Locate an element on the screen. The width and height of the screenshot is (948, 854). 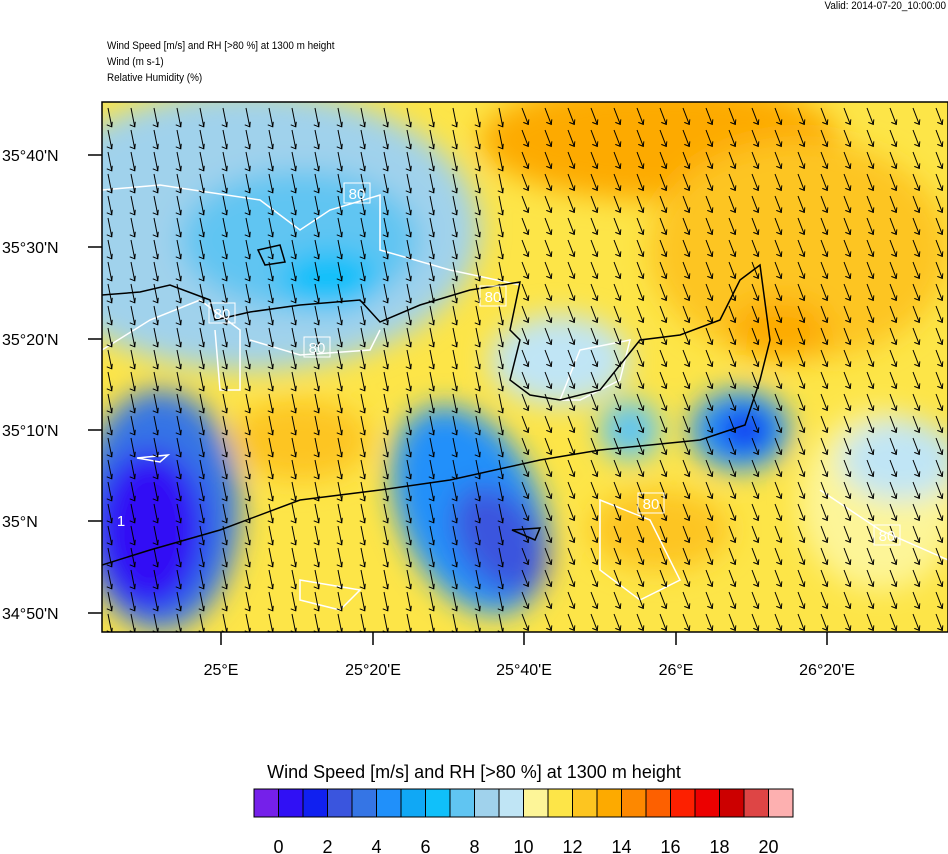
rh-subtitle: Relative Humidity (%) is located at coordinates (155, 78).